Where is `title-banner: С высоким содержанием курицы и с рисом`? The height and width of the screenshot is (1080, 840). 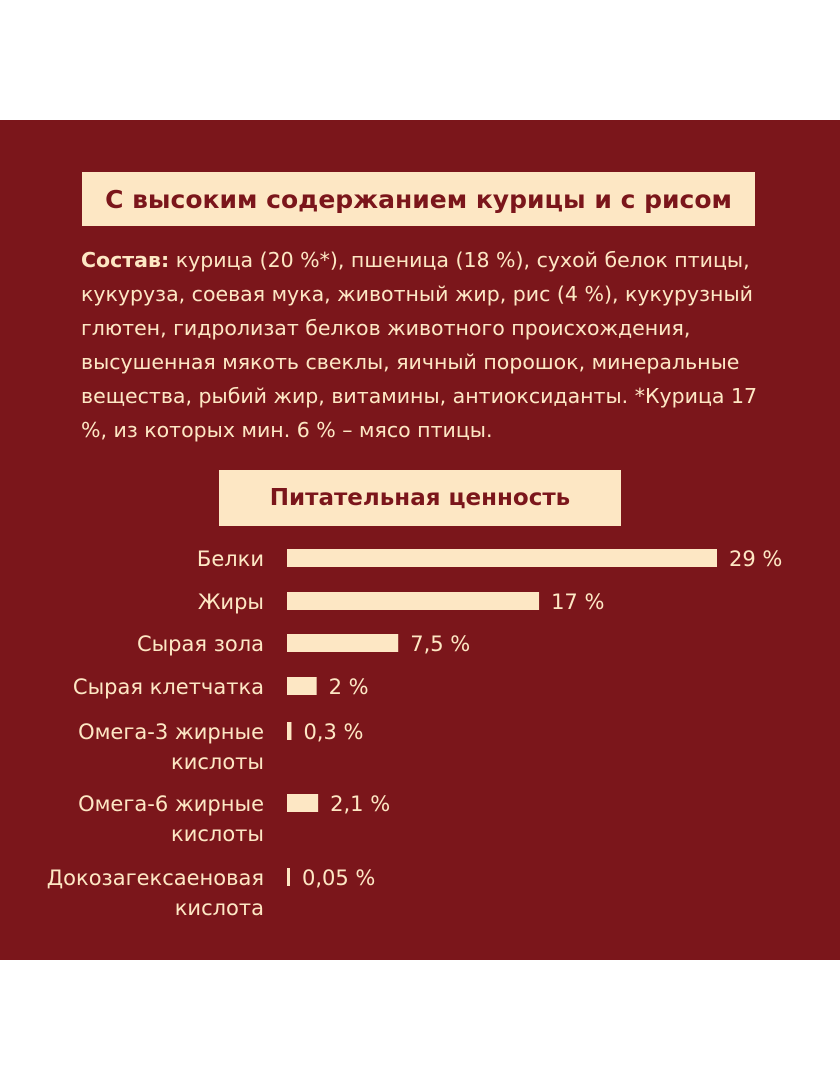 title-banner: С высоким содержанием курицы и с рисом is located at coordinates (418, 199).